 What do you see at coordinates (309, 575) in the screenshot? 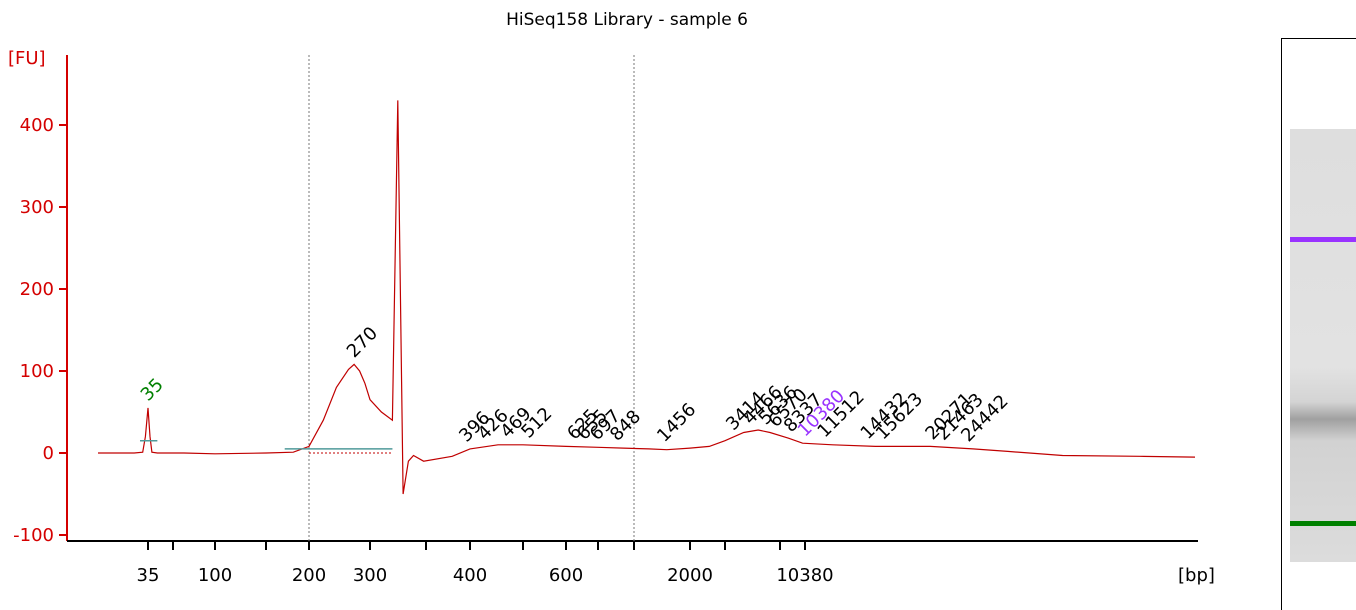
I see `x-tick-label: 200` at bounding box center [309, 575].